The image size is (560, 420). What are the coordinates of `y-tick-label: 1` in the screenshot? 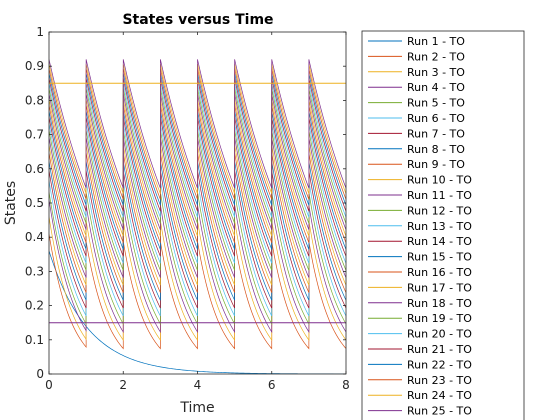 It's located at (40, 32).